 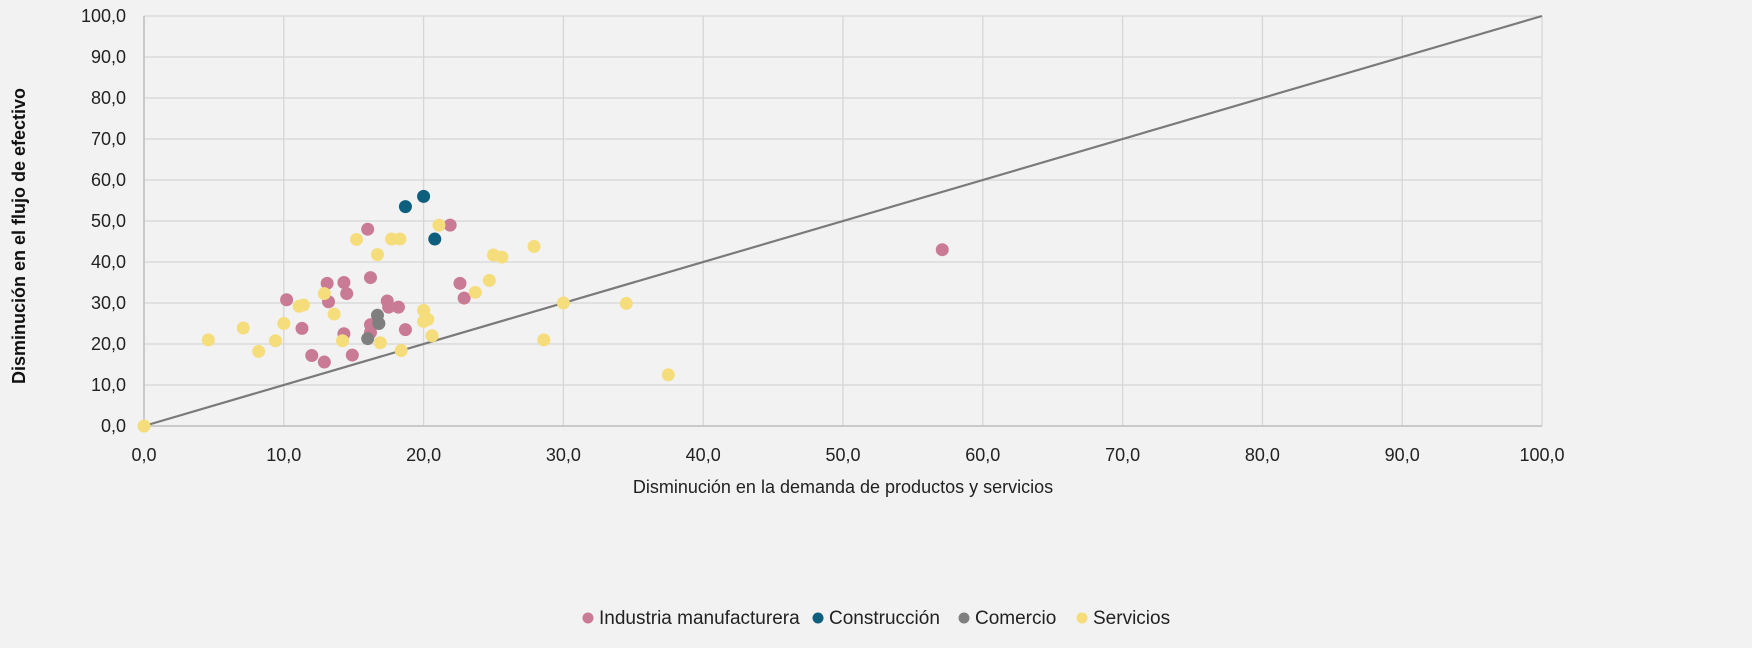 I want to click on y-tick-label: 10,0, so click(x=108, y=385).